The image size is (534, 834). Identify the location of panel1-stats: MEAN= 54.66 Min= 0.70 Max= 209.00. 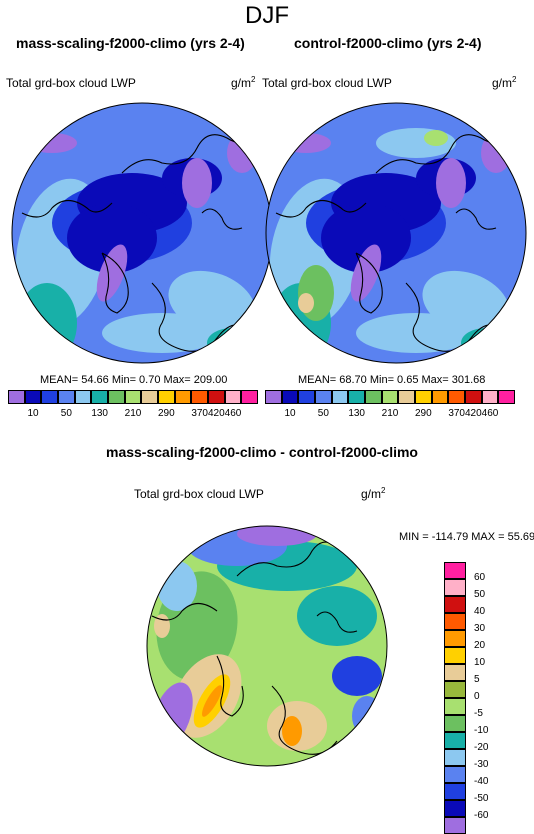
(134, 380).